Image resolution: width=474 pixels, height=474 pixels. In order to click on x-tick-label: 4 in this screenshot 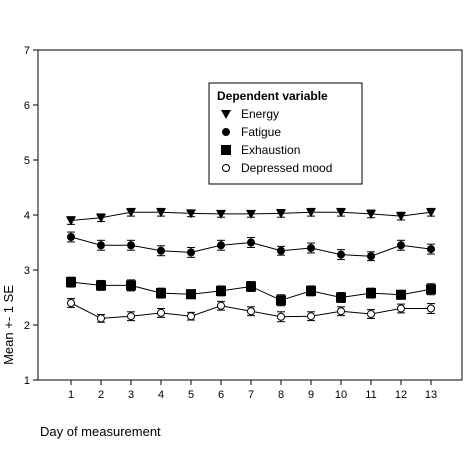, I will do `click(161, 395)`.